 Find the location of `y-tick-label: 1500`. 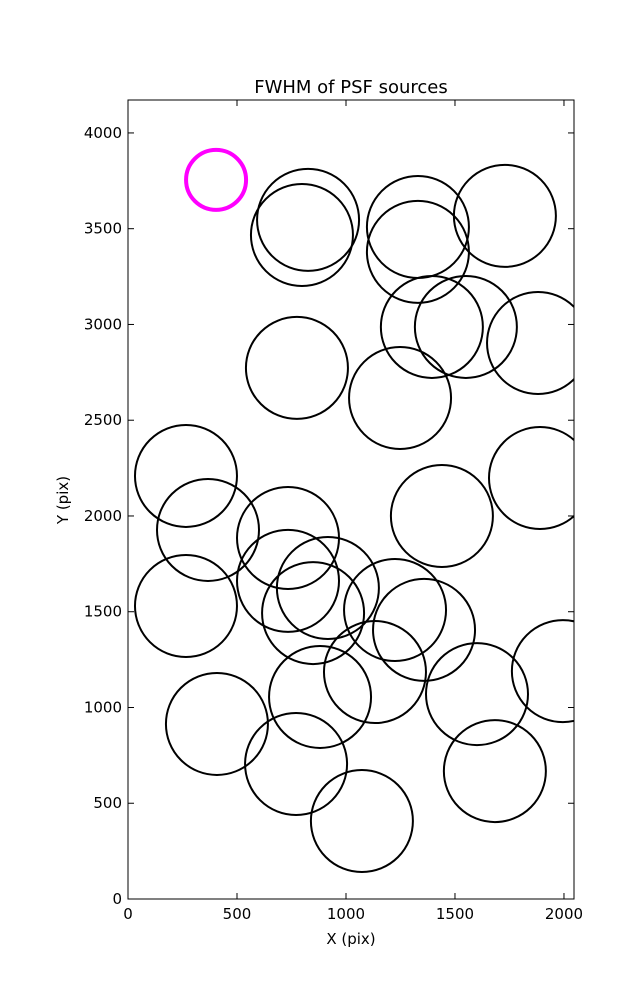

y-tick-label: 1500 is located at coordinates (103, 612).